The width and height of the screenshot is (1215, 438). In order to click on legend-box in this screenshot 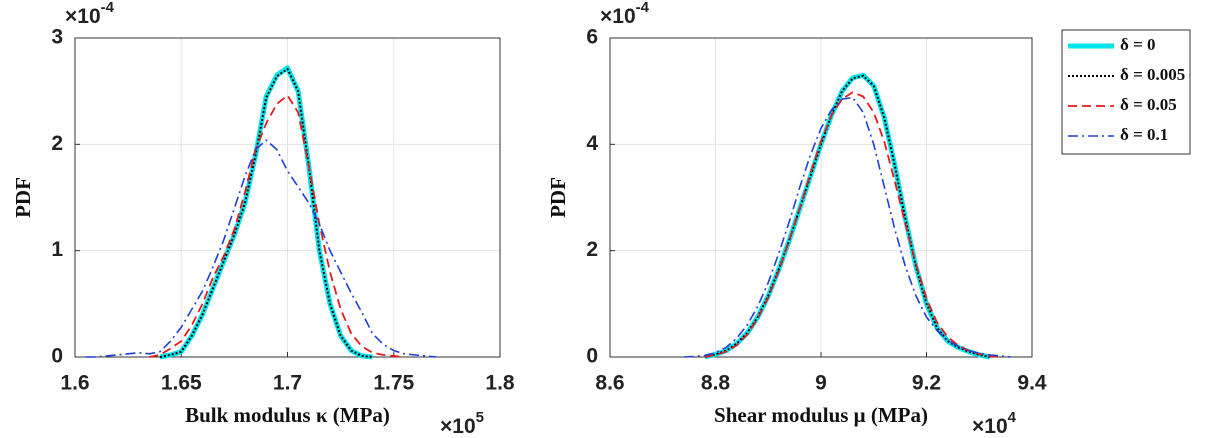, I will do `click(1126, 92)`.